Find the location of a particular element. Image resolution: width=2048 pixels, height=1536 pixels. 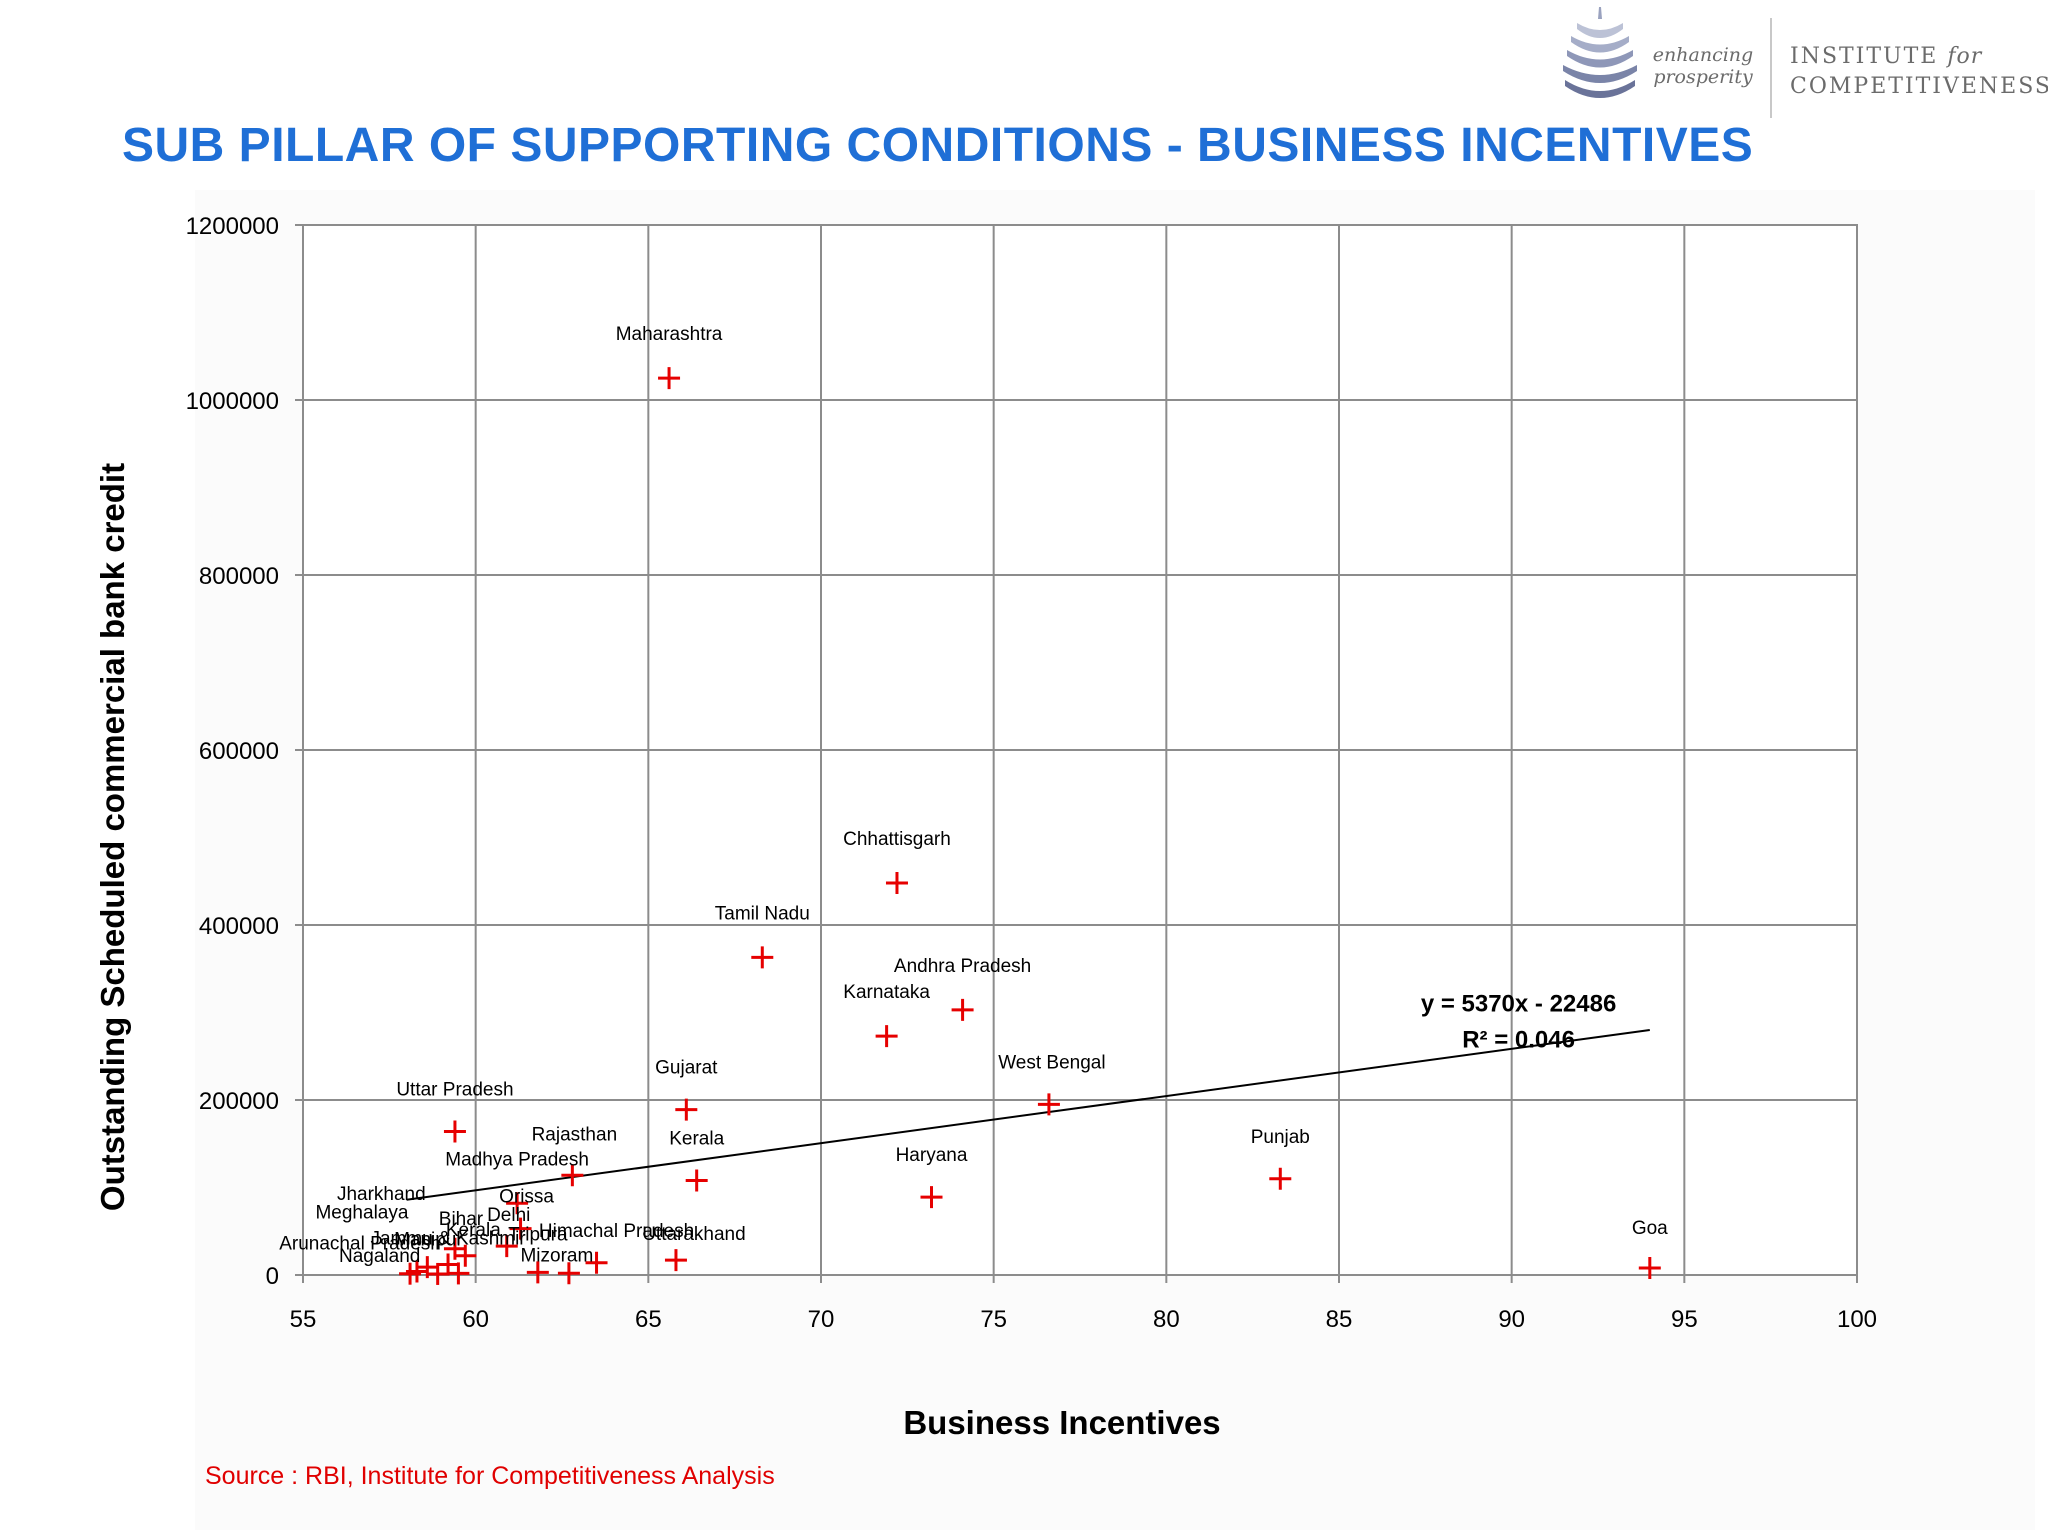

x-tick-label: 80 is located at coordinates (1166, 1319).